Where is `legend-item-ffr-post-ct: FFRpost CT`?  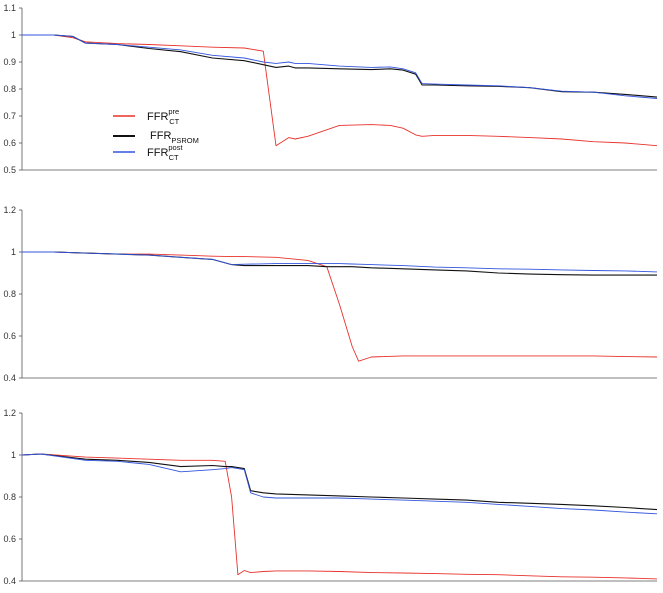
legend-item-ffr-post-ct: FFRpost CT is located at coordinates (148, 152).